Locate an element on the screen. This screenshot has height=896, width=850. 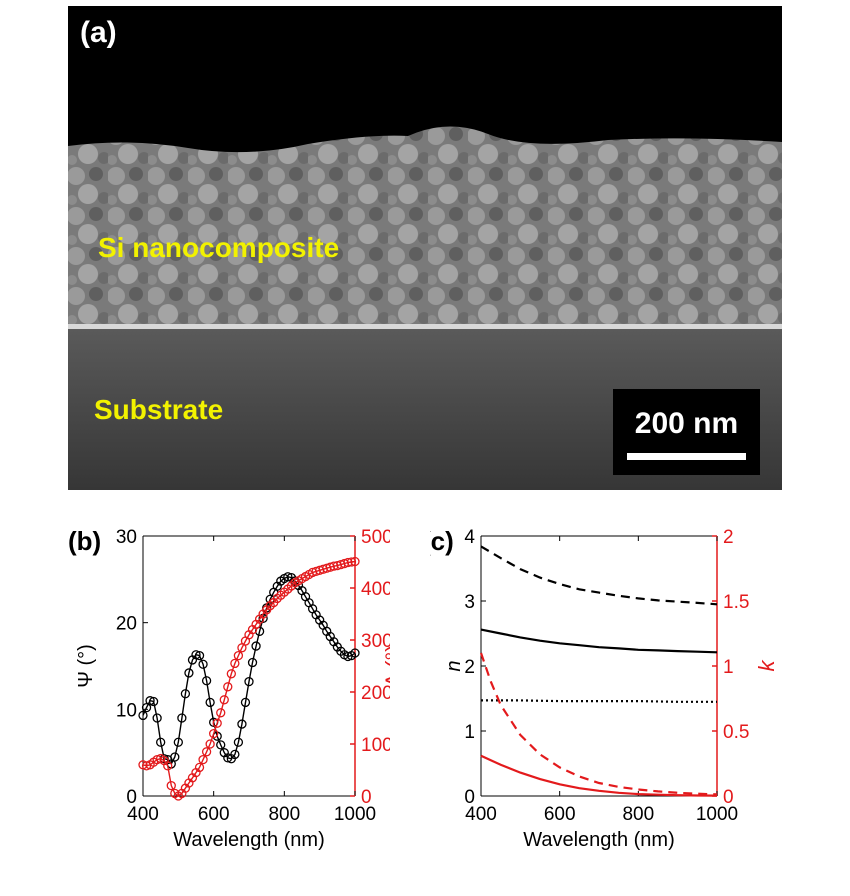
y2-tick-label: 200 is located at coordinates (375, 693).